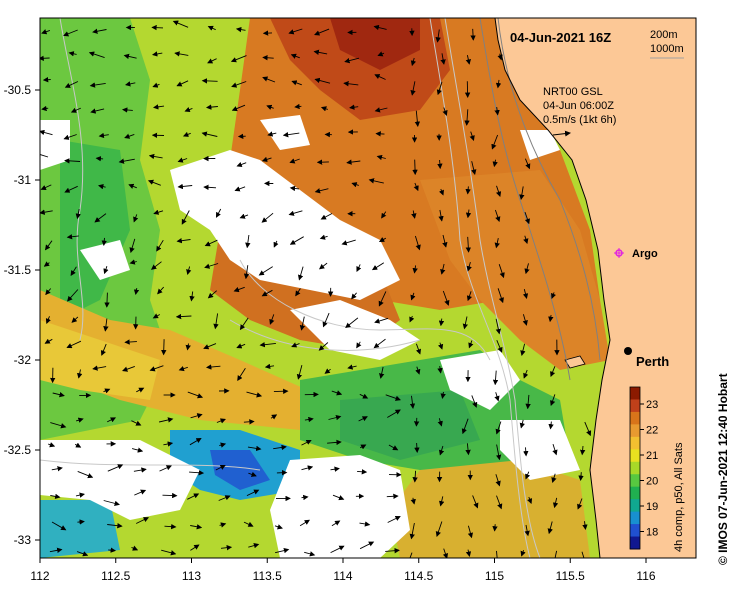 This screenshot has width=739, height=592. I want to click on colorbar-title: 4h comp, p50, All Sats, so click(679, 497).